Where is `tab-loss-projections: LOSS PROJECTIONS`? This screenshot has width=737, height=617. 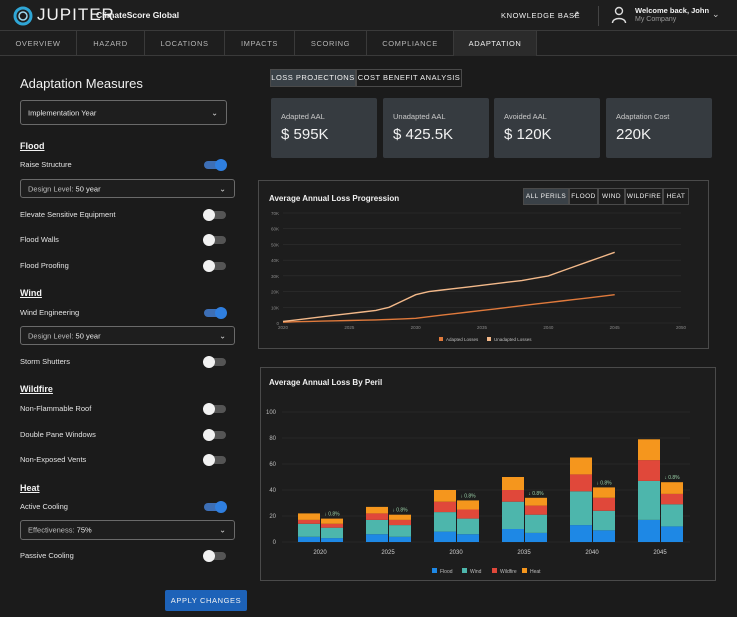 tab-loss-projections: LOSS PROJECTIONS is located at coordinates (313, 78).